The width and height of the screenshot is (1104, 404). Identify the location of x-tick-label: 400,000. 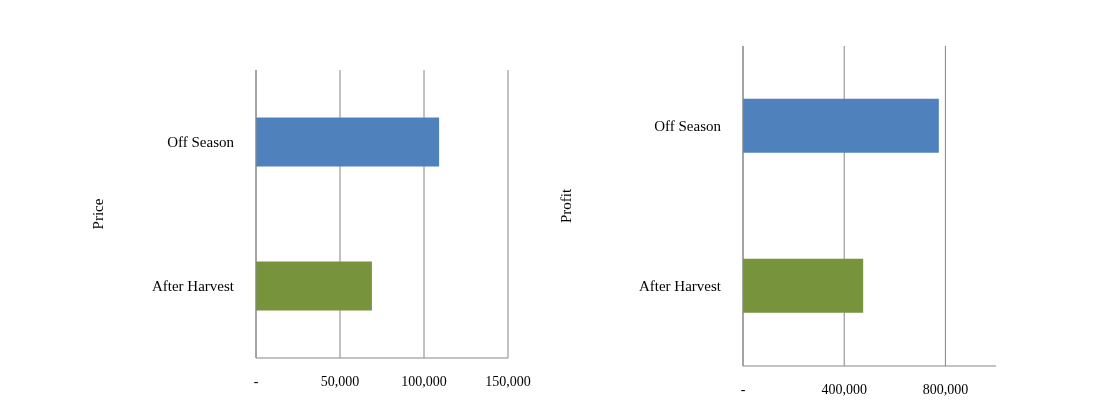
(844, 389).